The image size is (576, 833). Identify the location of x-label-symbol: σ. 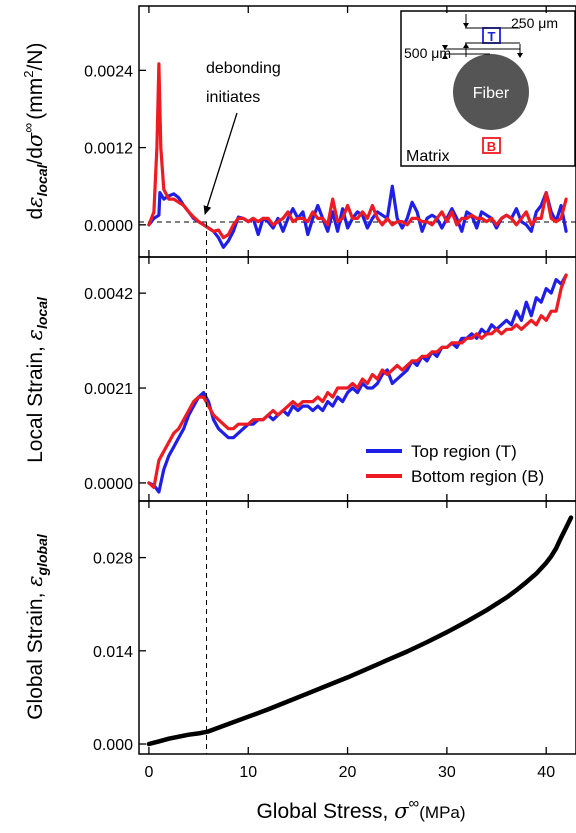
(401, 811).